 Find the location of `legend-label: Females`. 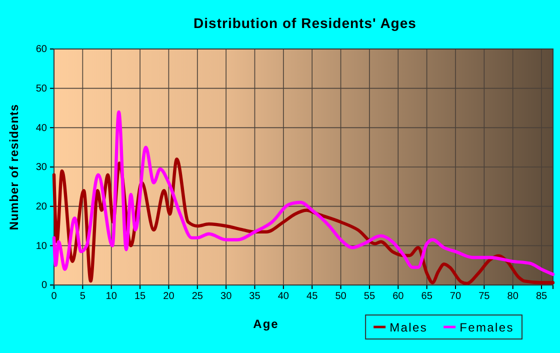

legend-label: Females is located at coordinates (487, 327).